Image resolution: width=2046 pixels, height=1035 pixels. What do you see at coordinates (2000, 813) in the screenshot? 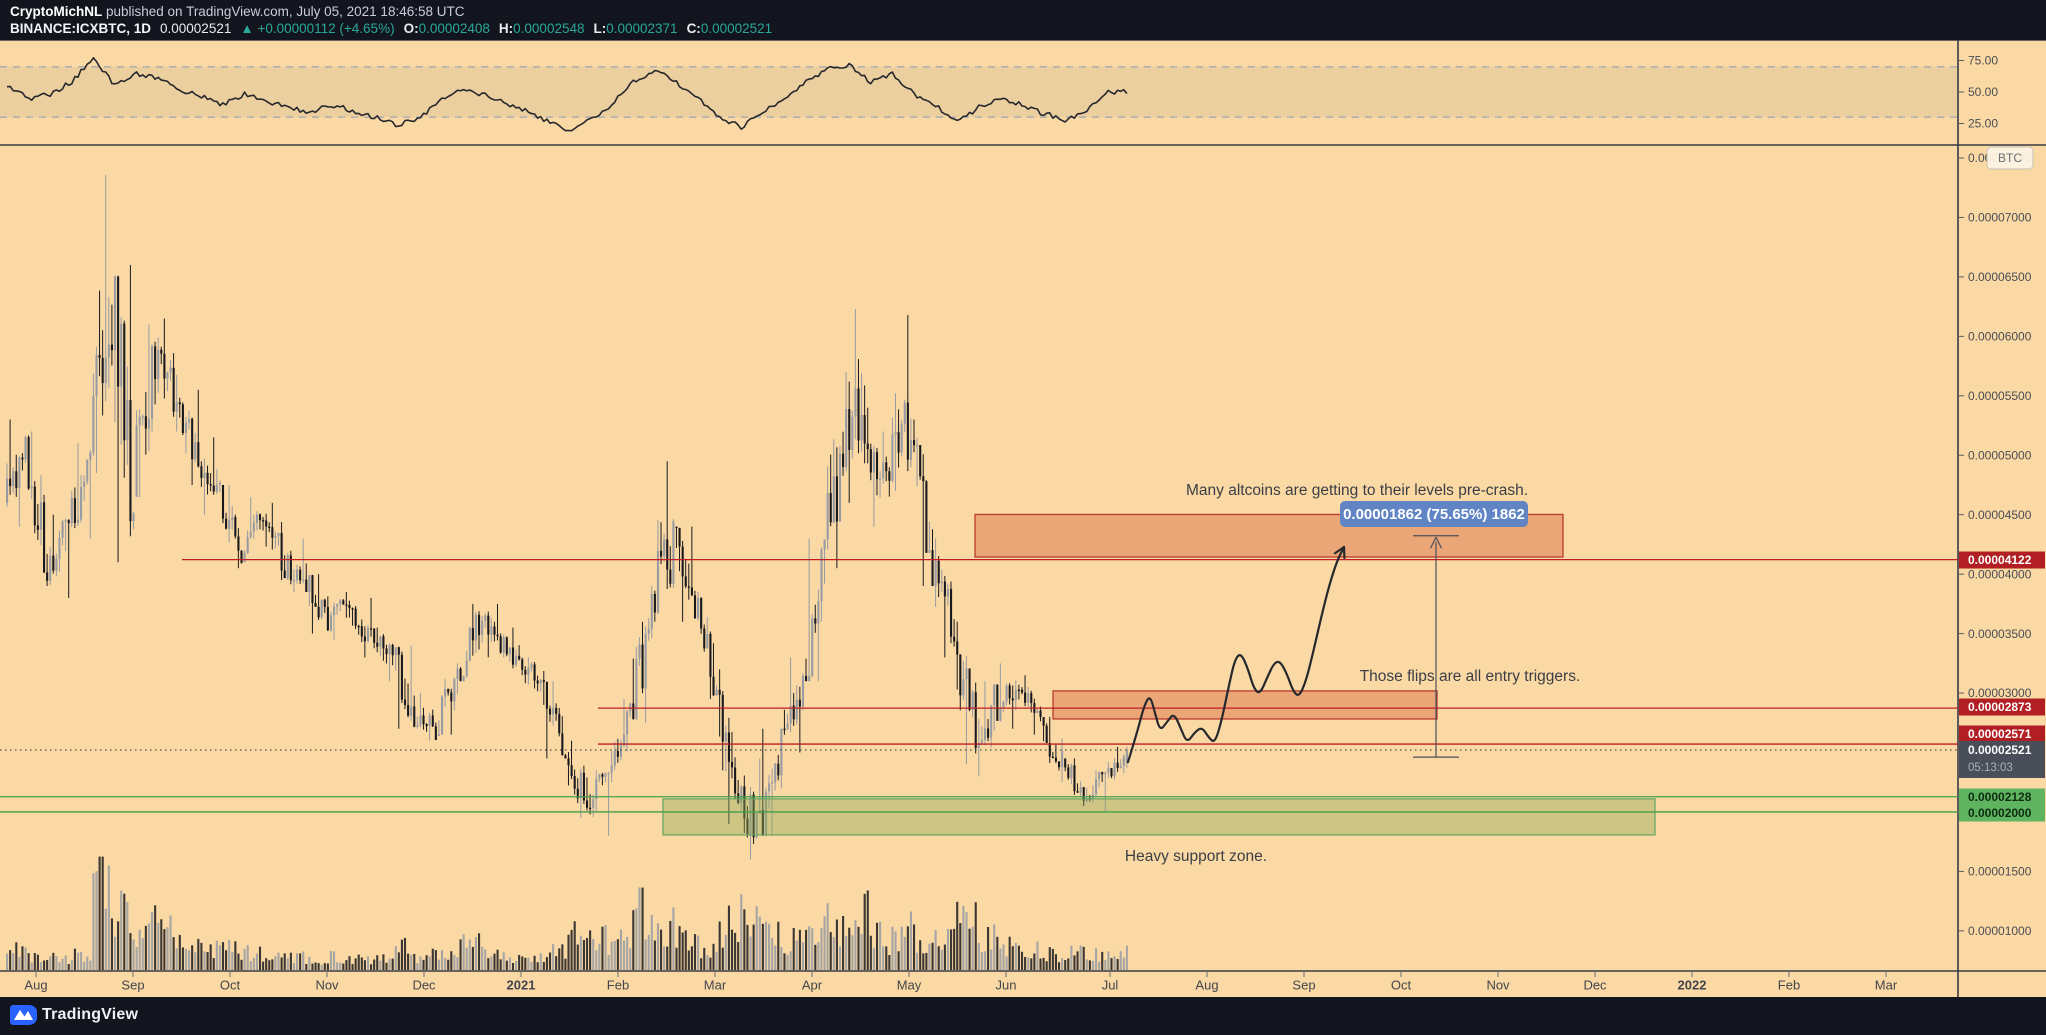
I see `svg-text: 0.00002000` at bounding box center [2000, 813].